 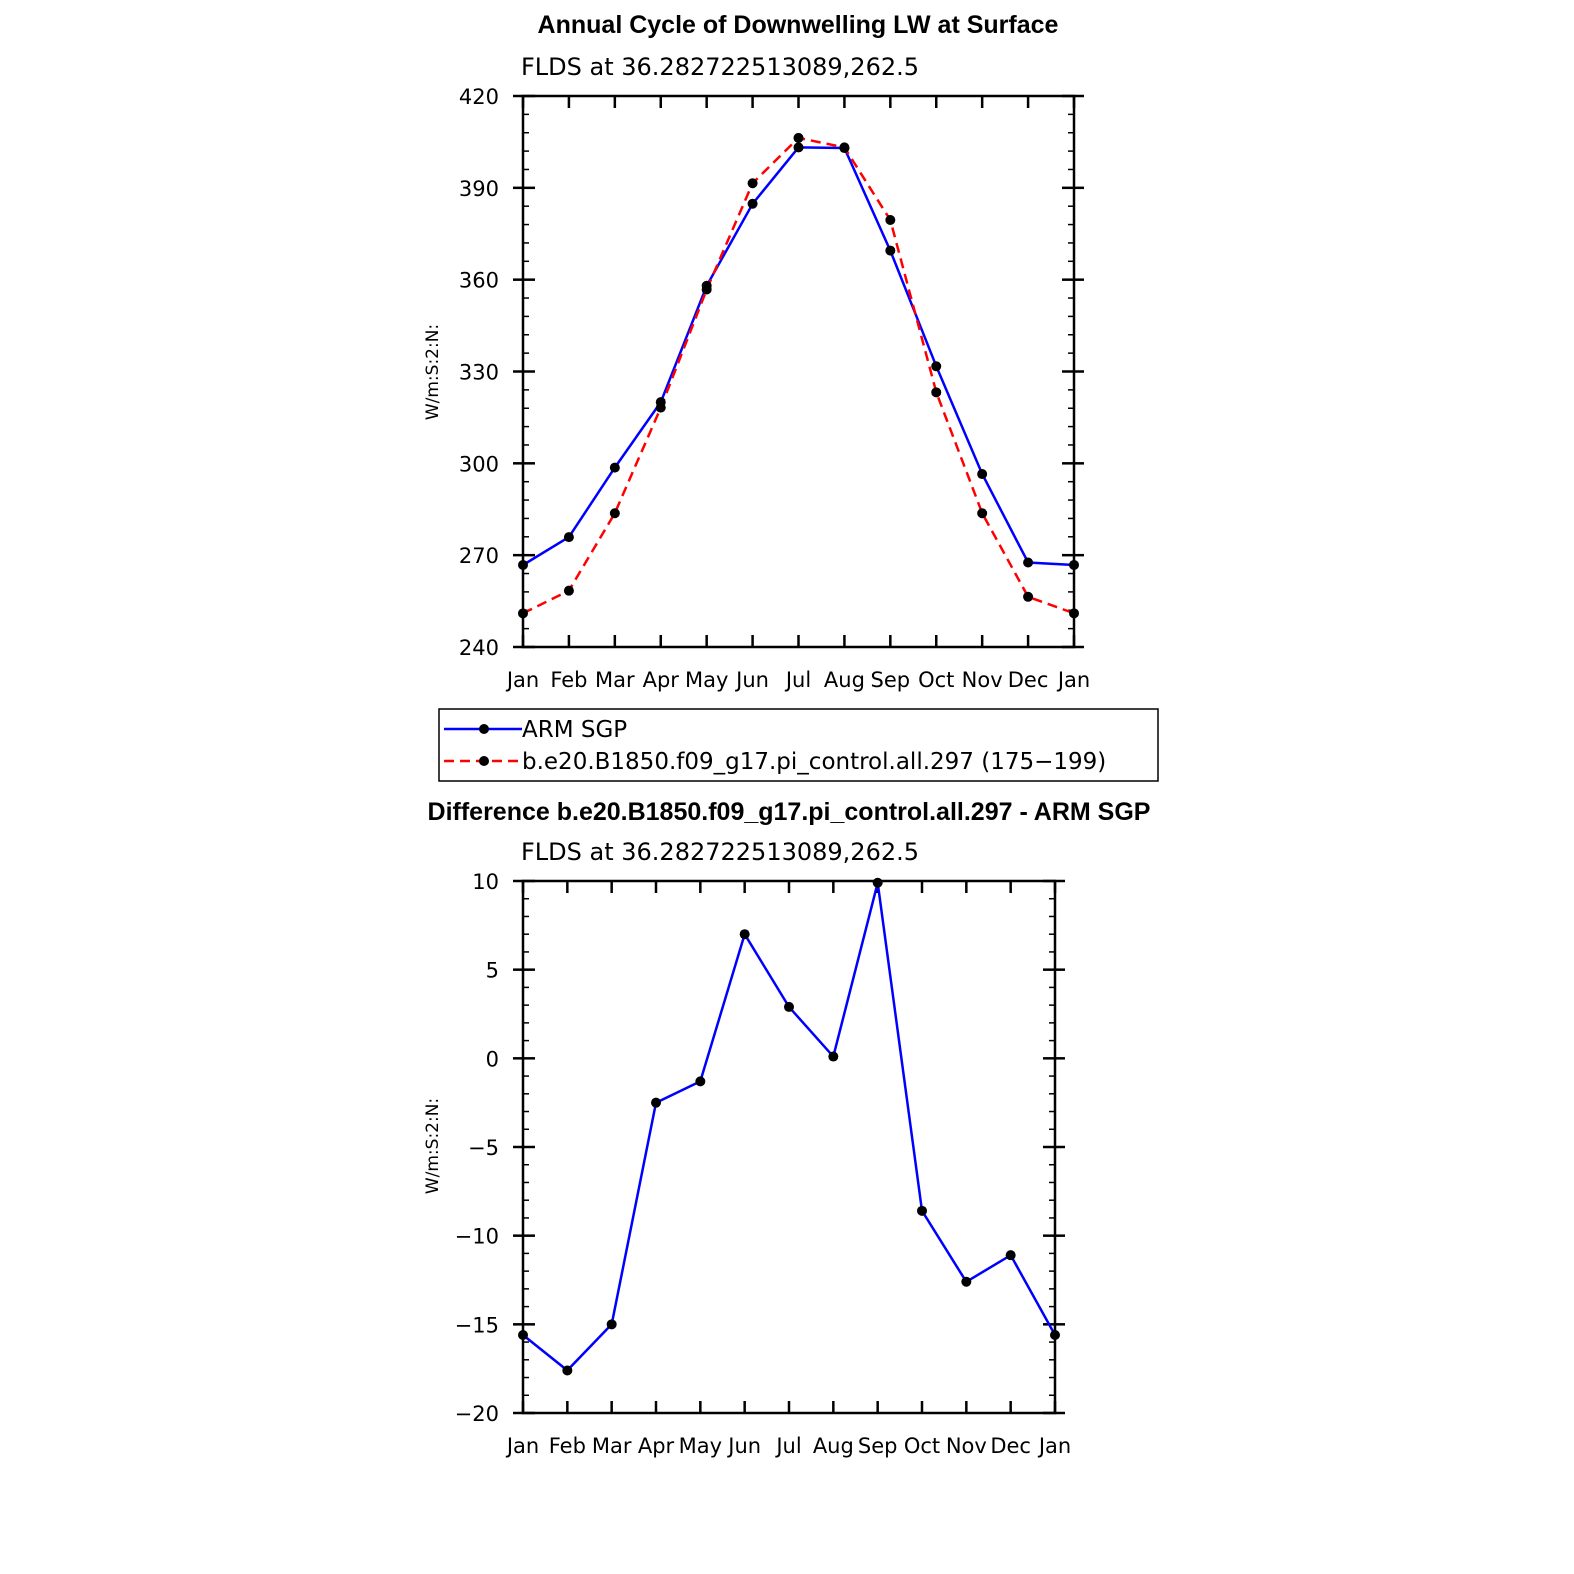 What do you see at coordinates (574, 730) in the screenshot?
I see `legend-label-arm-sgp: ARM SGP` at bounding box center [574, 730].